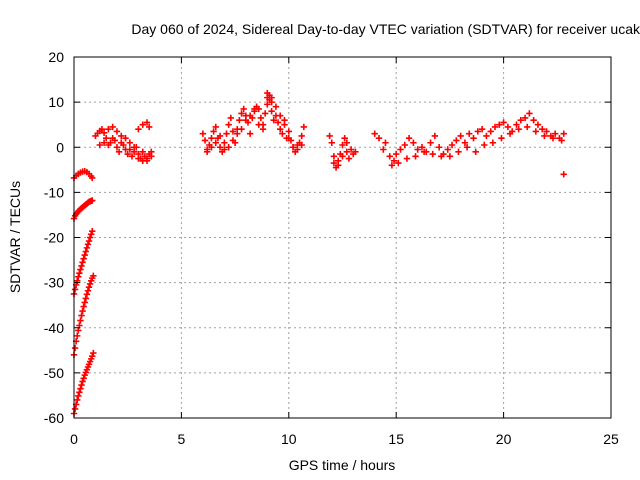  I want to click on y-tick-label: 0, so click(60, 147).